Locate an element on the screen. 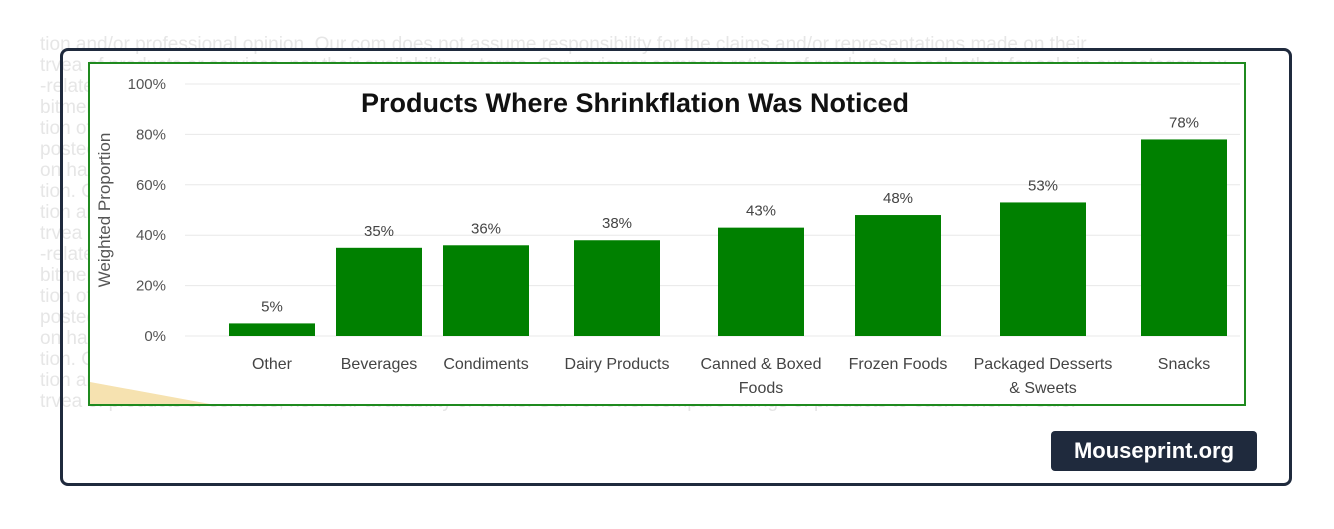  y-tick-label: 0% is located at coordinates (155, 336).